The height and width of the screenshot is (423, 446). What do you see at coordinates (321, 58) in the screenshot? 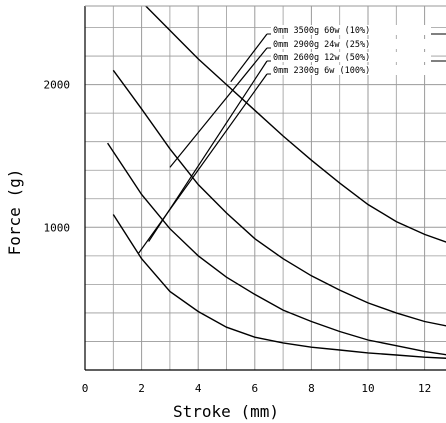
I see `legend-entry-3: 0mm 2600g 12w (50%)` at bounding box center [321, 58].